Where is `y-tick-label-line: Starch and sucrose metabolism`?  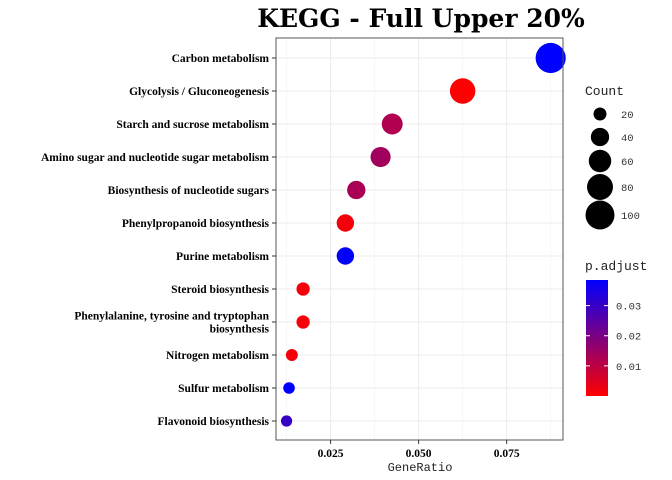 y-tick-label-line: Starch and sucrose metabolism is located at coordinates (192, 125).